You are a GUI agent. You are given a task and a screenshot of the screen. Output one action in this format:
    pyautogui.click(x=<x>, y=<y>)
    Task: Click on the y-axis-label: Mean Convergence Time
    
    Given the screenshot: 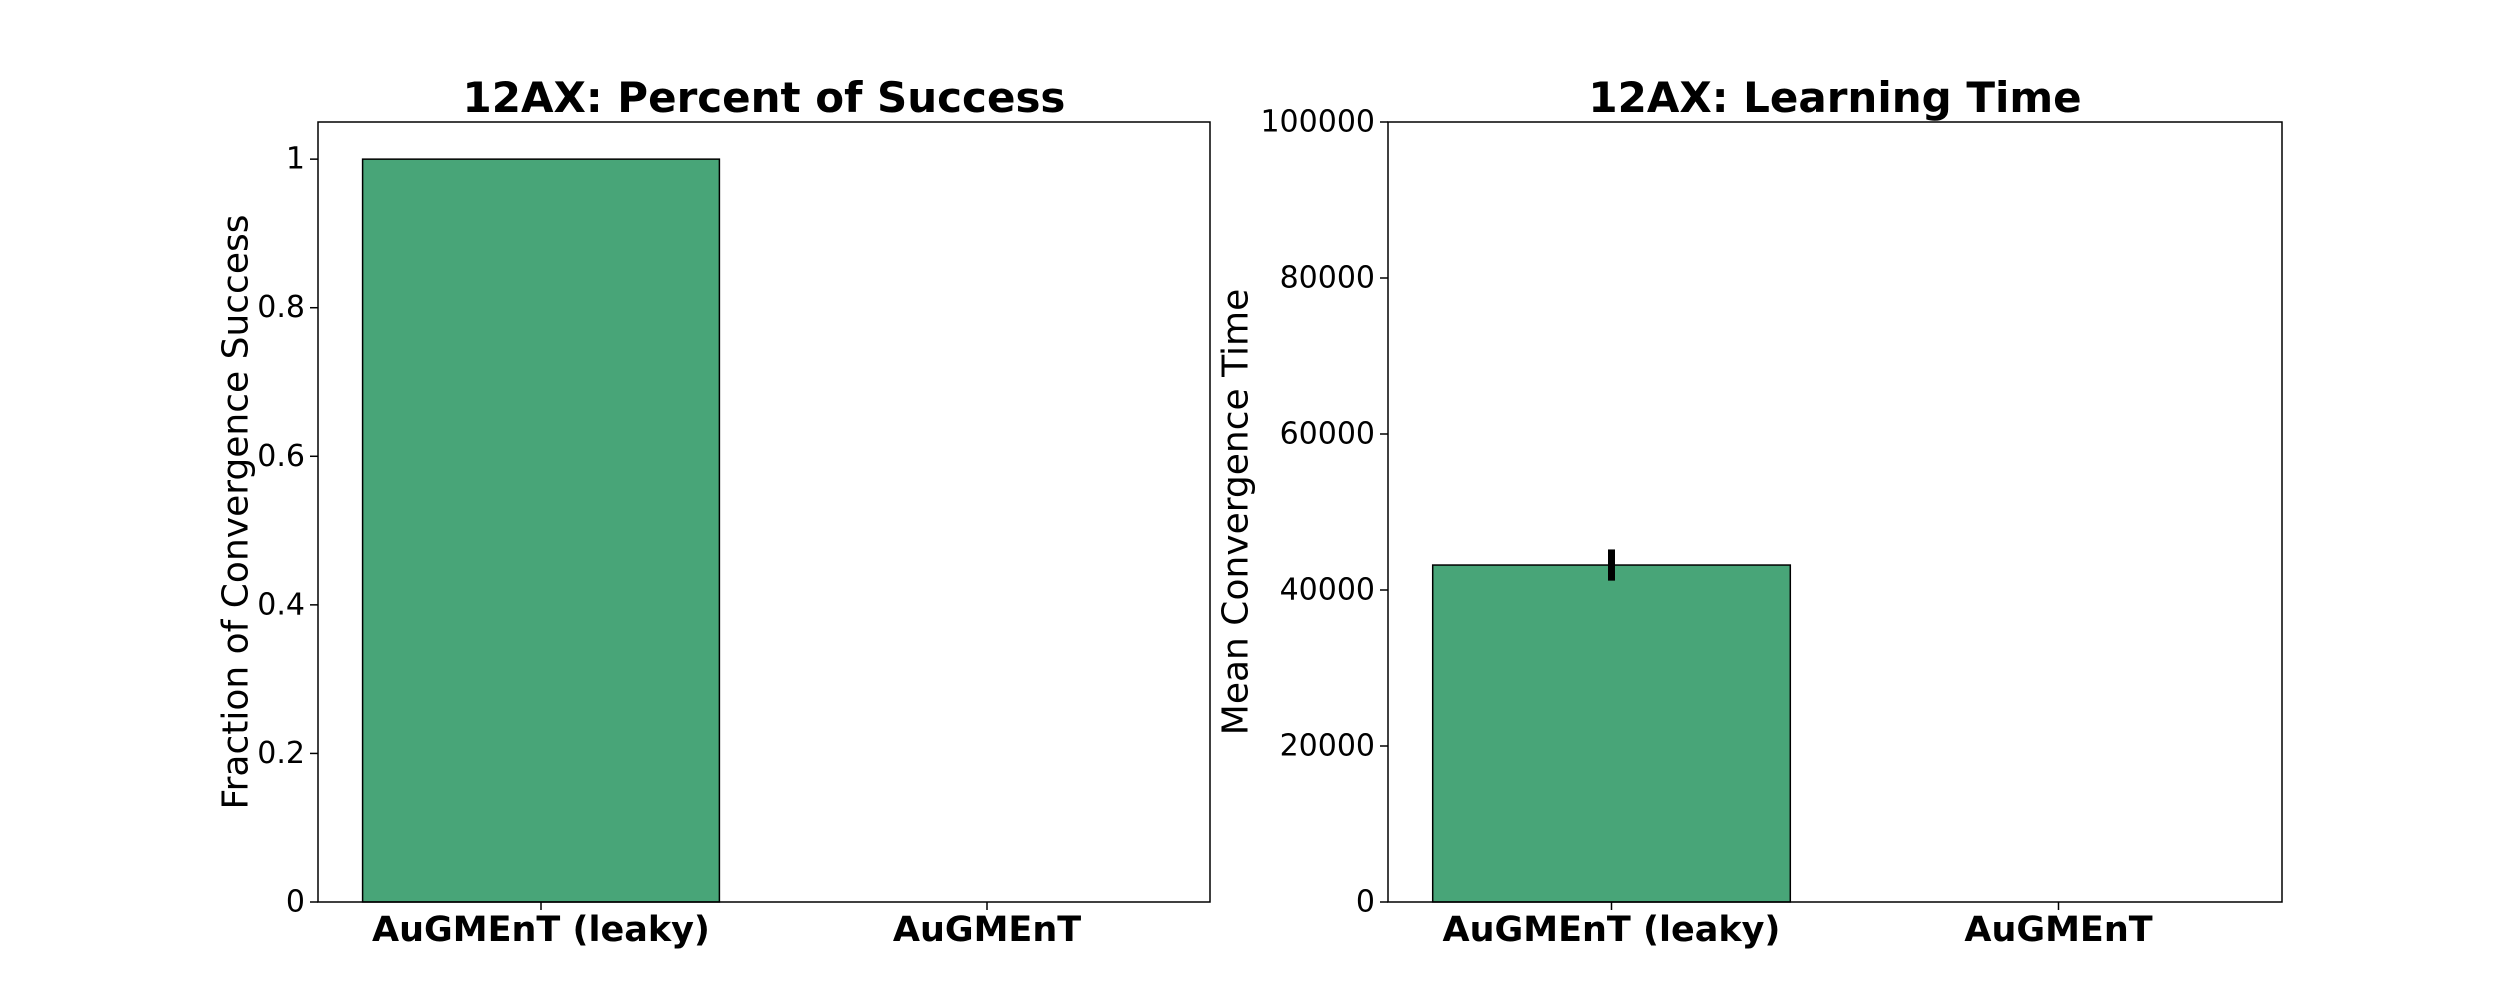 What is the action you would take?
    pyautogui.click(x=1236, y=512)
    